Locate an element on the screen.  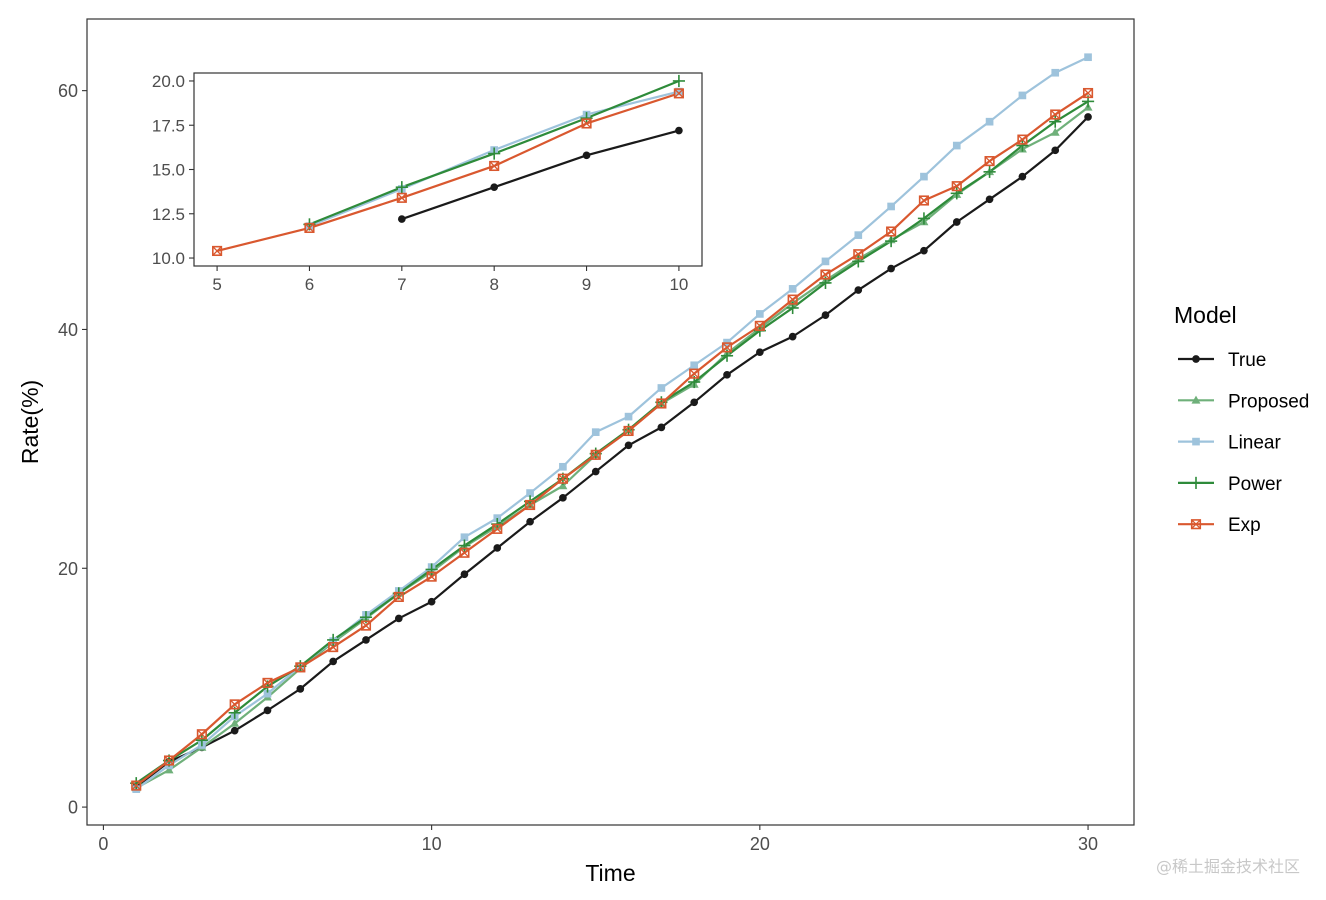
main-x-tick-label: 30 is located at coordinates (1088, 844).